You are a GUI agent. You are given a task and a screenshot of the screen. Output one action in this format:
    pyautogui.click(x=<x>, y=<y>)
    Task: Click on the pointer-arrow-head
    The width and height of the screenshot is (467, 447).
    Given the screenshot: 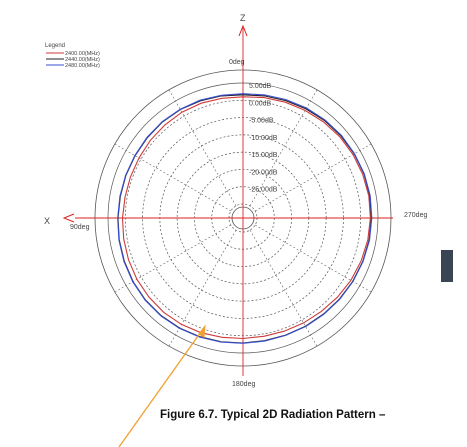 What is the action you would take?
    pyautogui.click(x=202, y=331)
    